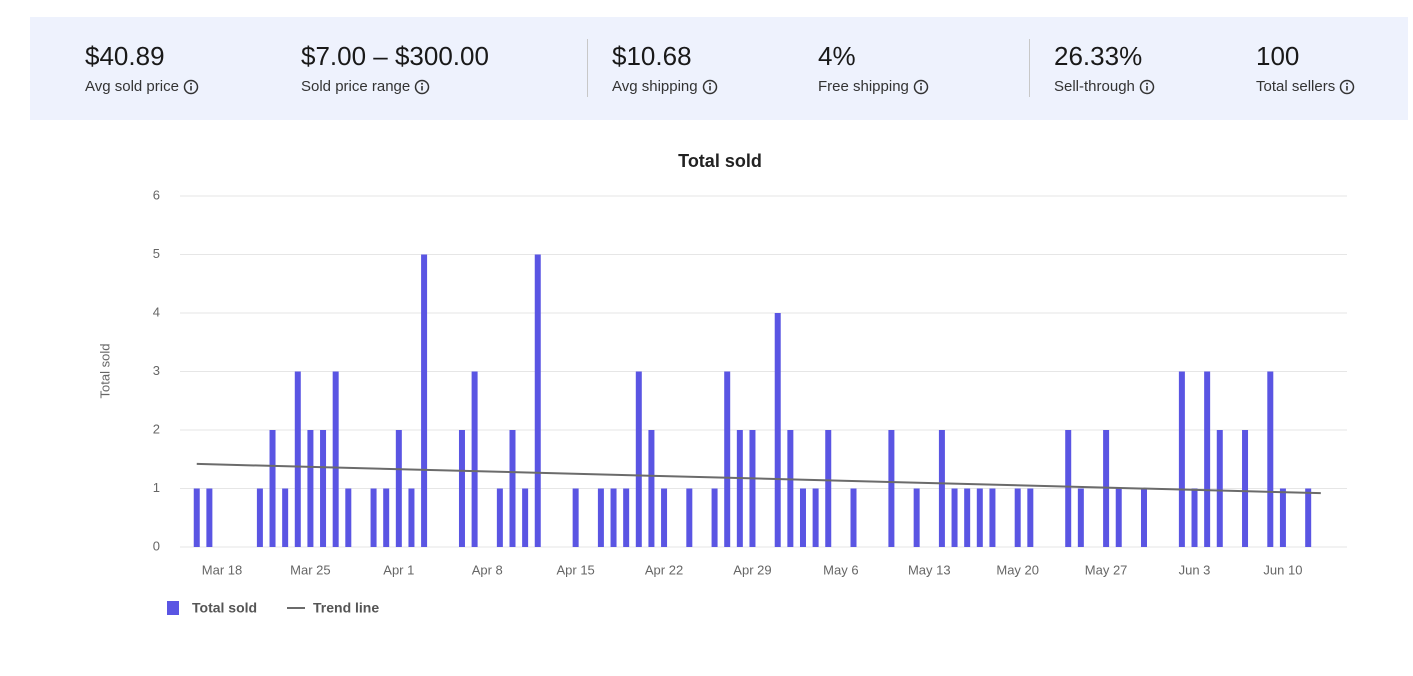 This screenshot has height=676, width=1413. I want to click on divider, so click(1029, 68).